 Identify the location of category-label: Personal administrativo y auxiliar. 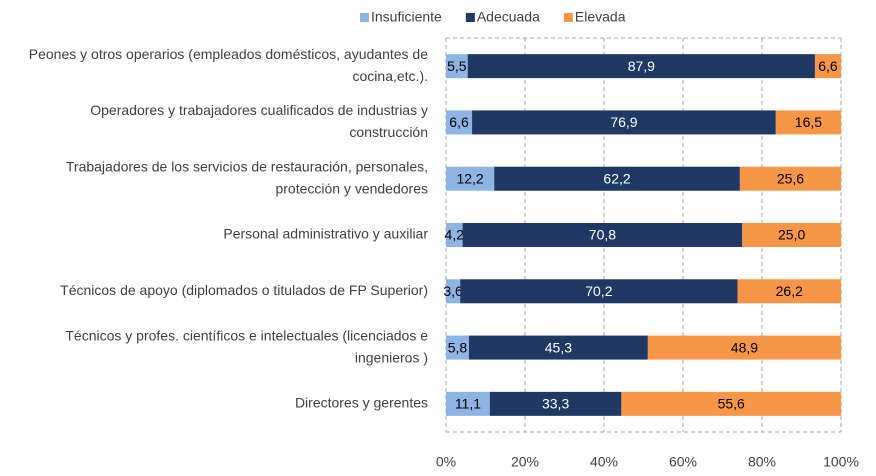
(325, 234).